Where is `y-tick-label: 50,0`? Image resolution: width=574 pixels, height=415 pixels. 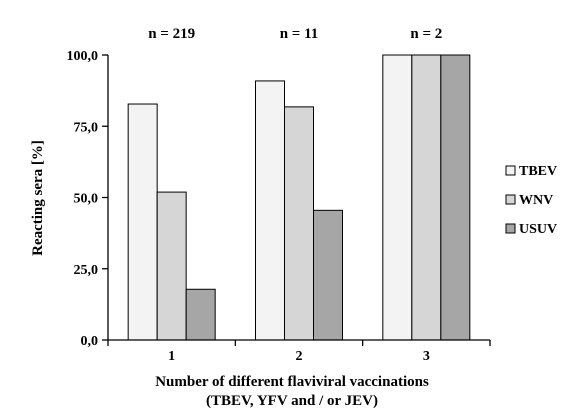
y-tick-label: 50,0 is located at coordinates (86, 199).